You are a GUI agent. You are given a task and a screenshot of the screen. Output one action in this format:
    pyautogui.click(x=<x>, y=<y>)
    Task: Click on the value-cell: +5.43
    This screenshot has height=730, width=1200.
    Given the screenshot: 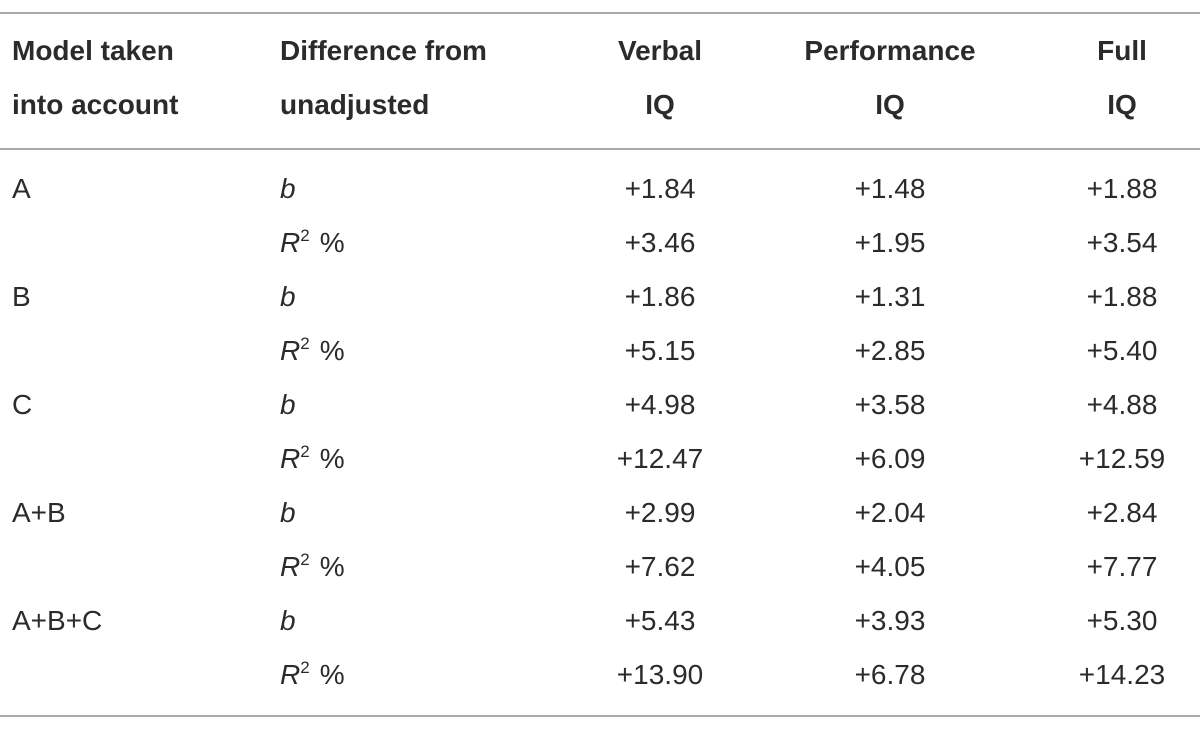 What is the action you would take?
    pyautogui.click(x=660, y=620)
    